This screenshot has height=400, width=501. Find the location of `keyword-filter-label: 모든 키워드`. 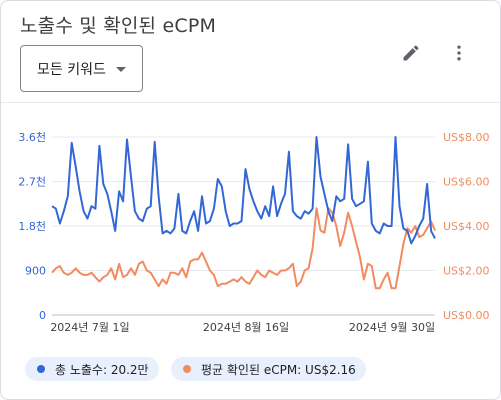

keyword-filter-label: 모든 키워드 is located at coordinates (71, 69).